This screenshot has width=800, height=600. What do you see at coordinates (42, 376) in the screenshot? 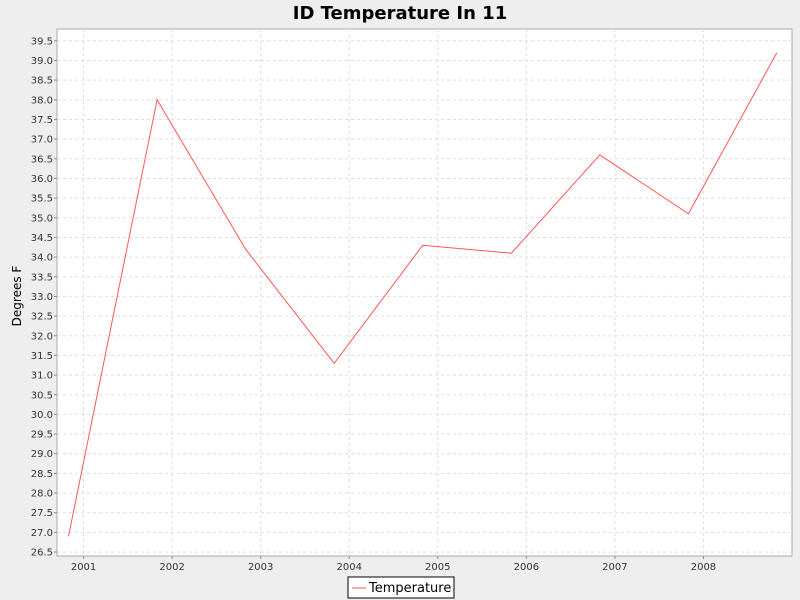
I see `y-tick-label: 31.0` at bounding box center [42, 376].